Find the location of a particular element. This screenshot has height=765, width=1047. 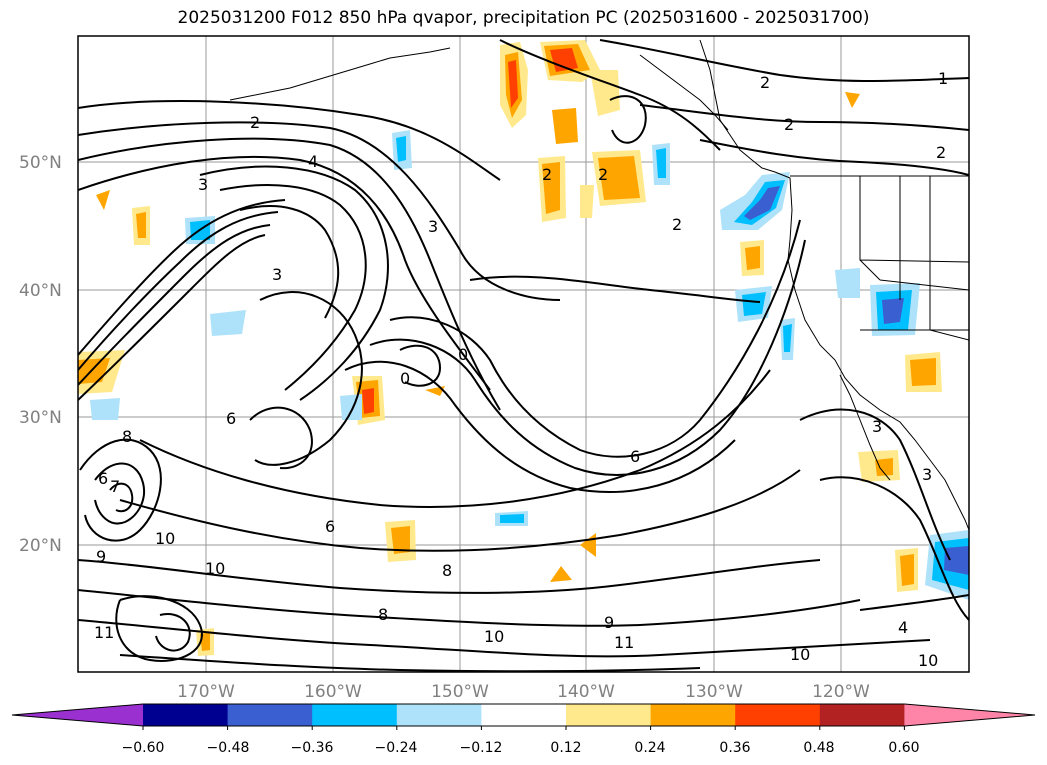

lat-label: 50°N is located at coordinates (40, 163).